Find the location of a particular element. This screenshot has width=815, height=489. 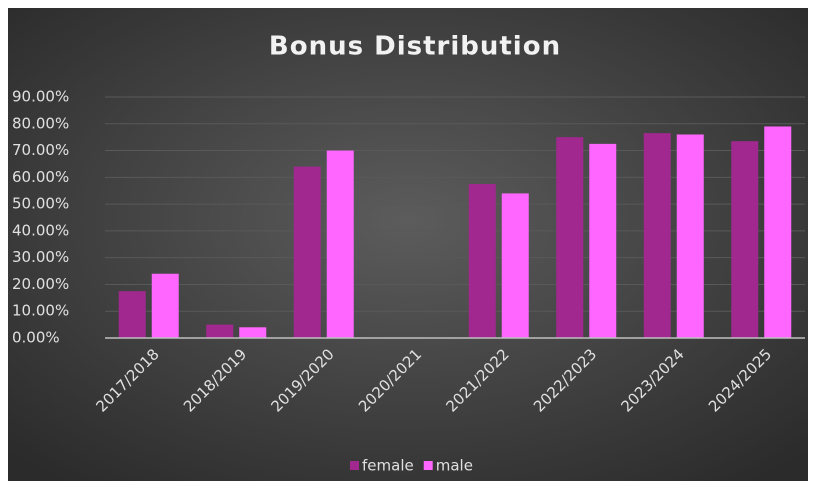

y-tick-label: 10.00% is located at coordinates (40, 311).